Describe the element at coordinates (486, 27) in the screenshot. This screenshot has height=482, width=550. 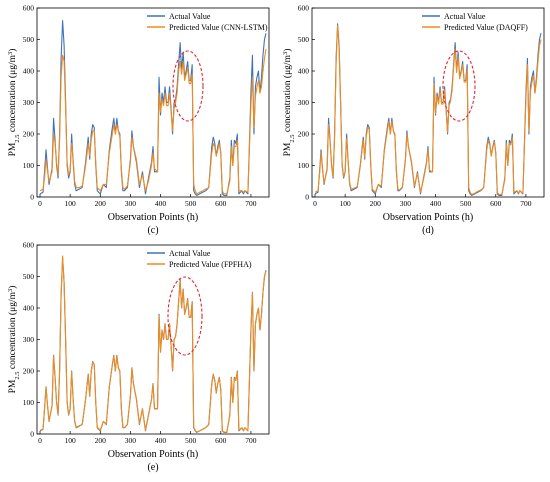
I see `legend-label: Predicted Value (DAQFF)` at that location.